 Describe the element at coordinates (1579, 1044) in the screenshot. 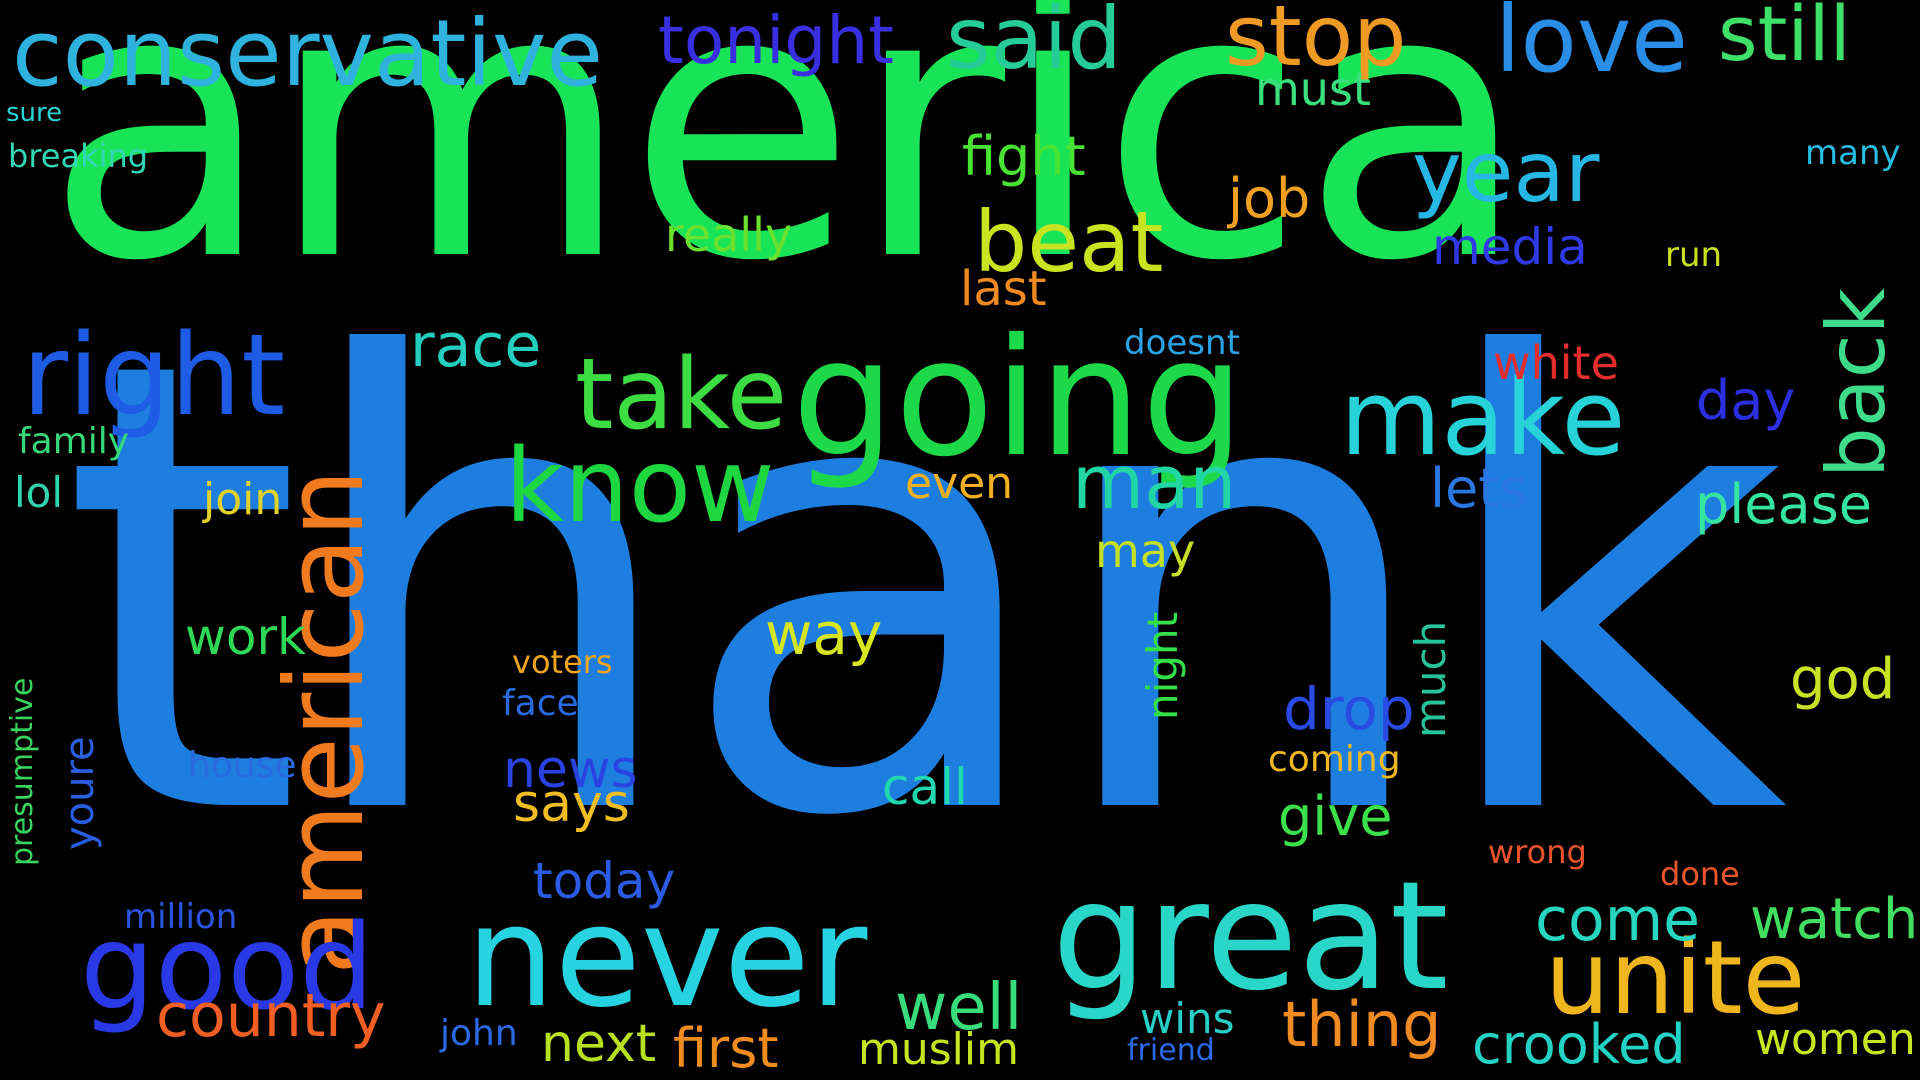

I see `word-crooked: crooked` at that location.